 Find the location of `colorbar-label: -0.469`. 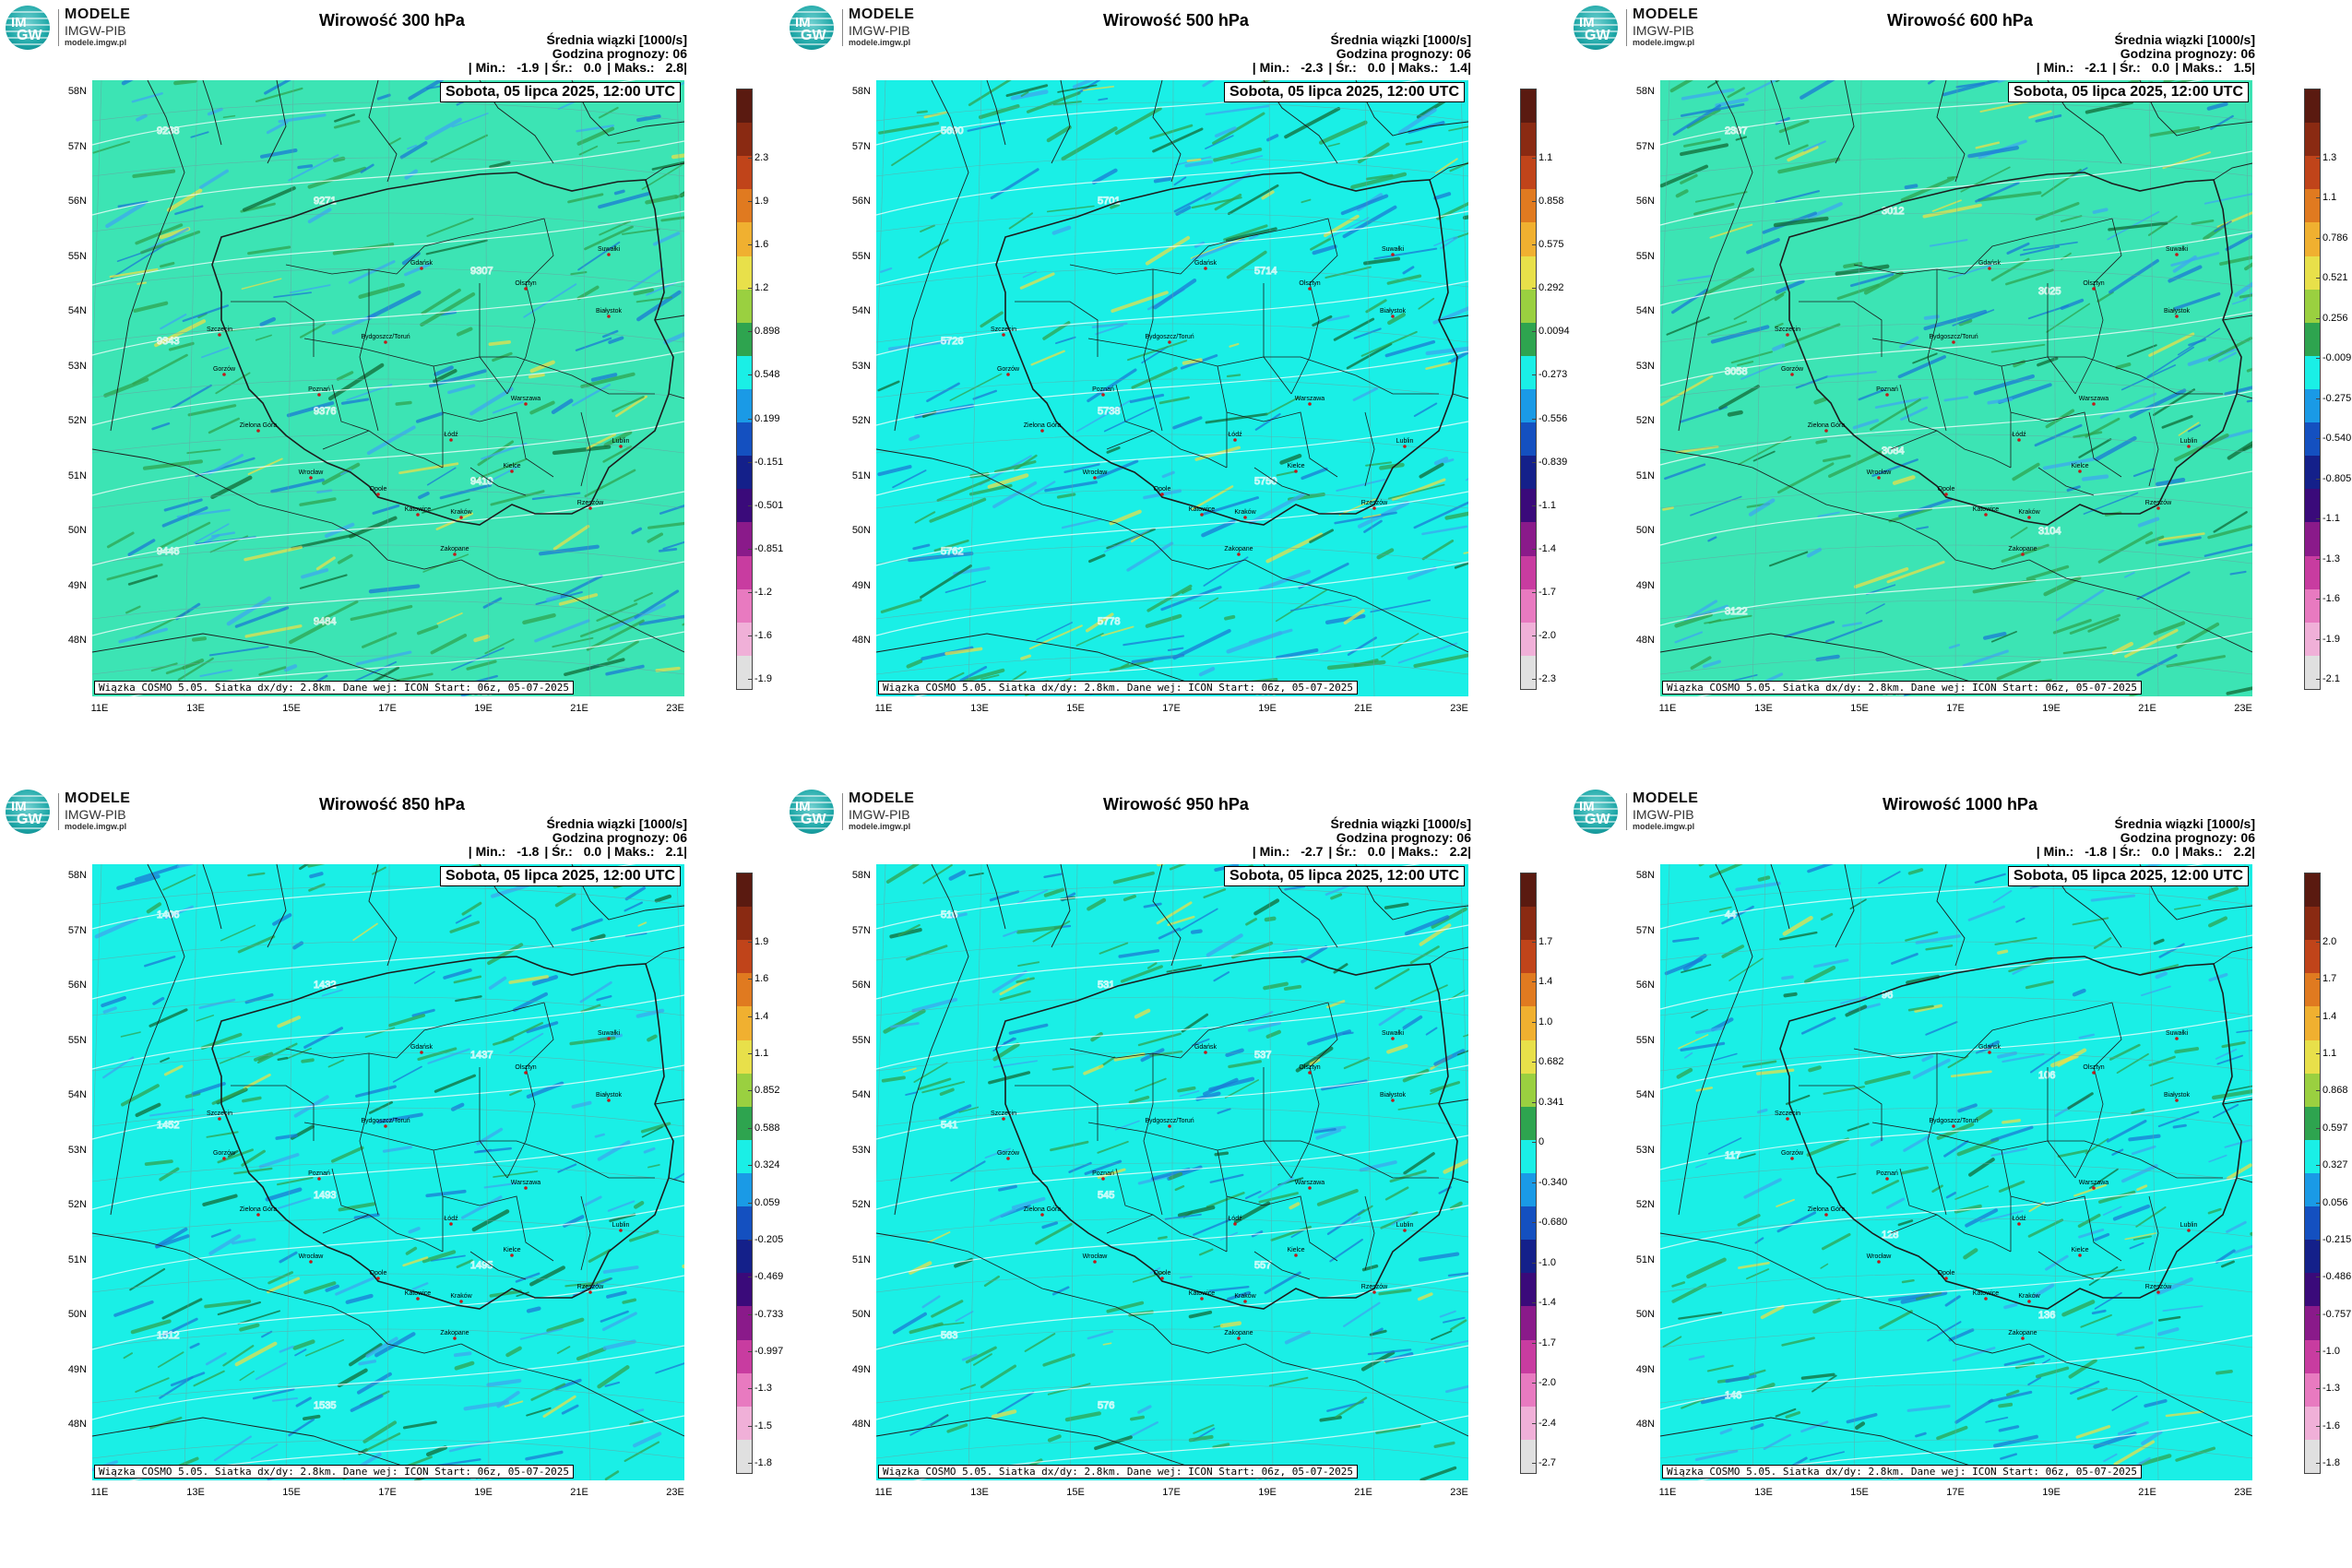

colorbar-label: -0.469 is located at coordinates (769, 1277).